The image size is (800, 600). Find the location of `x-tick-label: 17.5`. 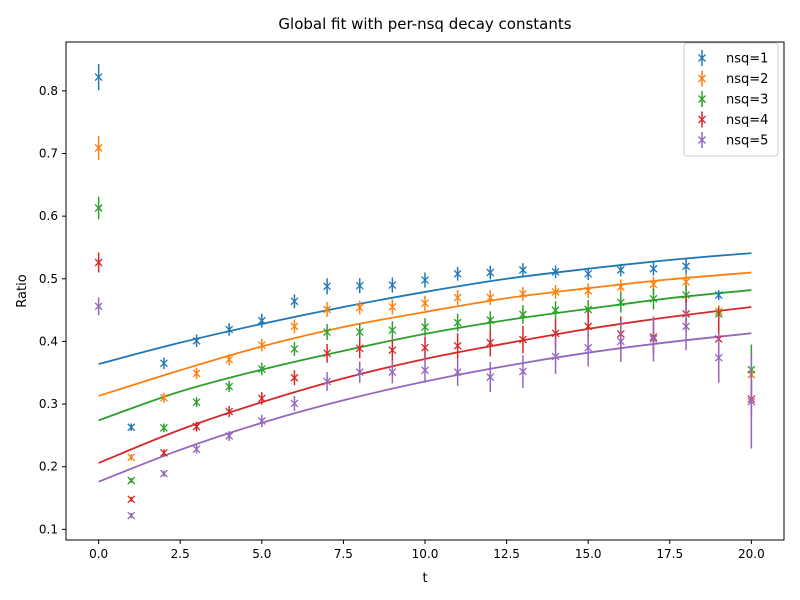

x-tick-label: 17.5 is located at coordinates (669, 554).